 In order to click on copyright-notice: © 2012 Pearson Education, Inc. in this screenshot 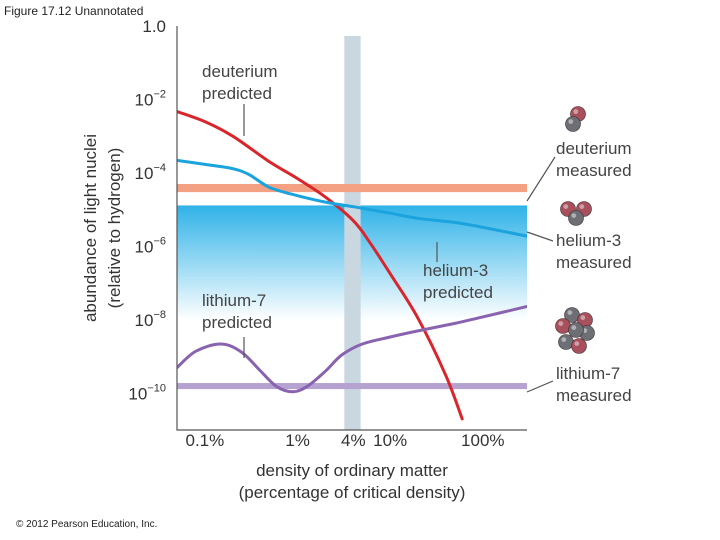, I will do `click(87, 524)`.